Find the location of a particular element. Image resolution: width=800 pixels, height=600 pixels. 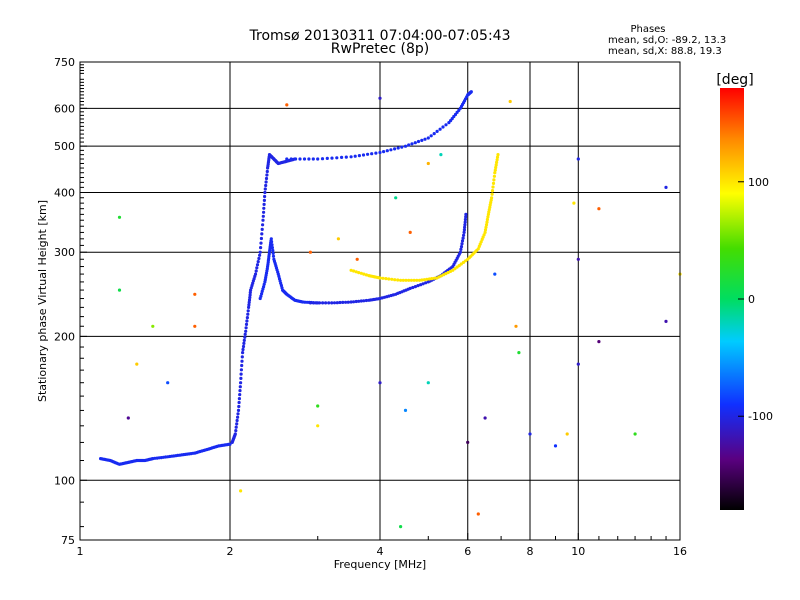

x-axis-ticks: 1 2 4 6 8 10 16 is located at coordinates (382, 545).